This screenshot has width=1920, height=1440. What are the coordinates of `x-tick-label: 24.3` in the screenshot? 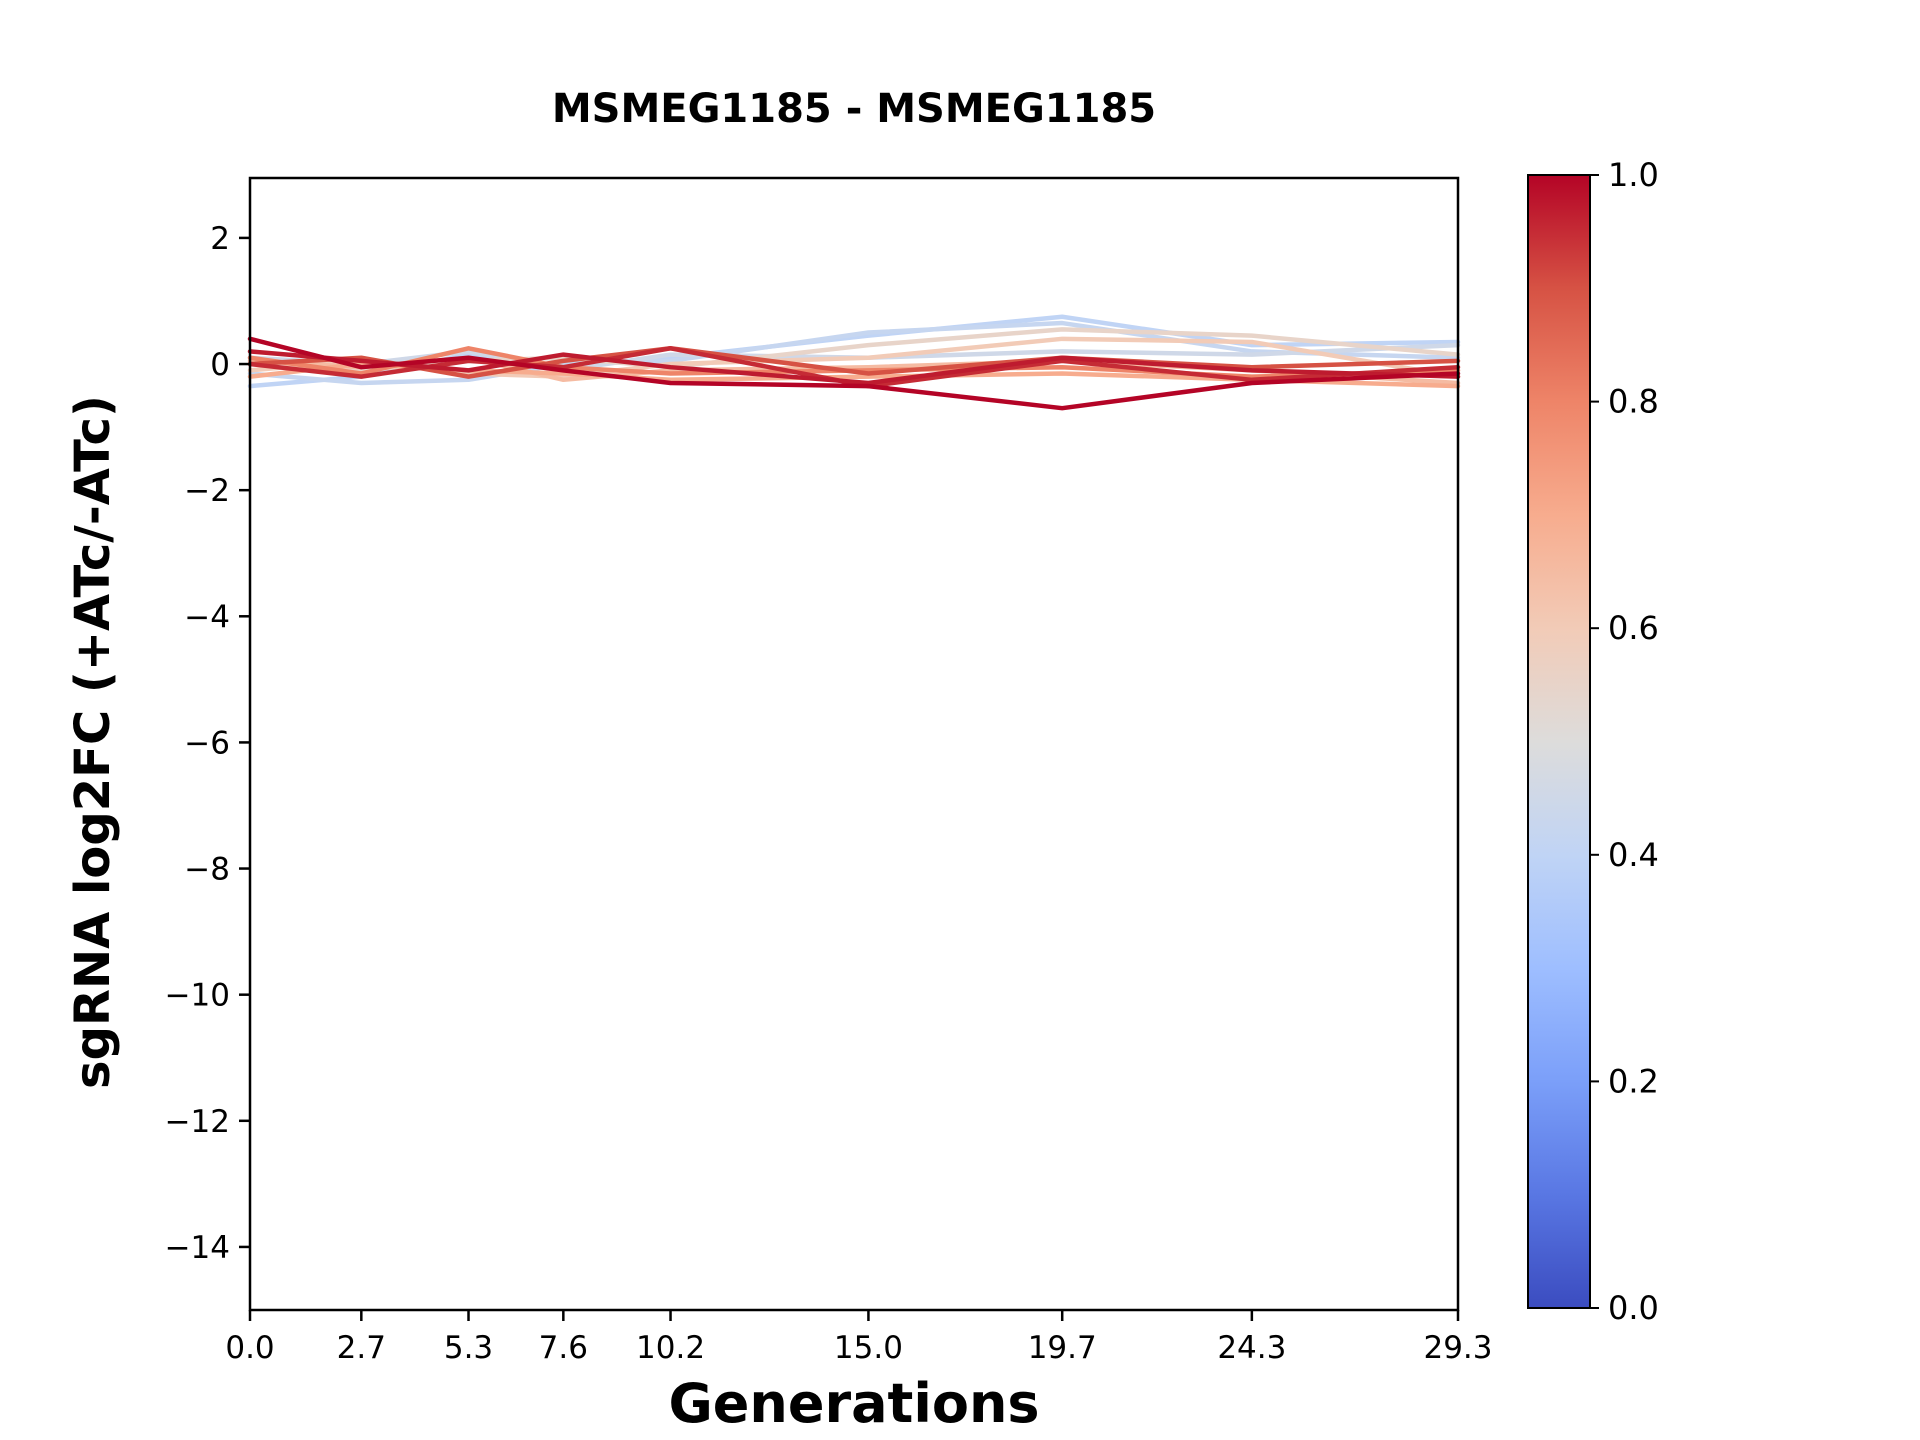 It's located at (1251, 1348).